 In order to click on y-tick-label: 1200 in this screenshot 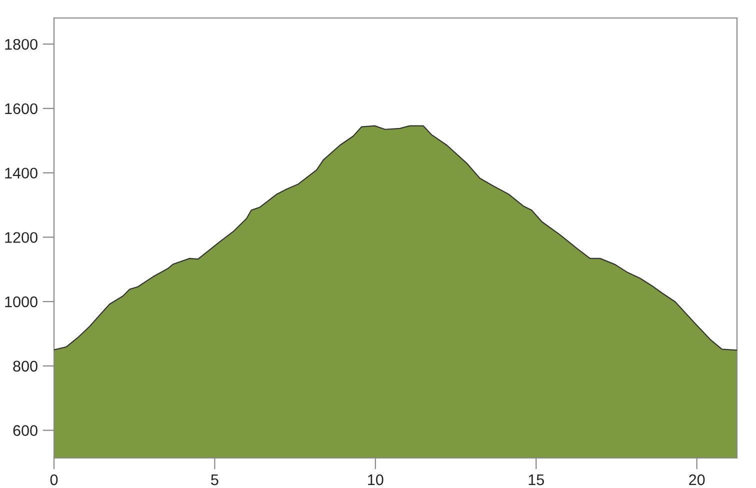, I will do `click(21, 237)`.